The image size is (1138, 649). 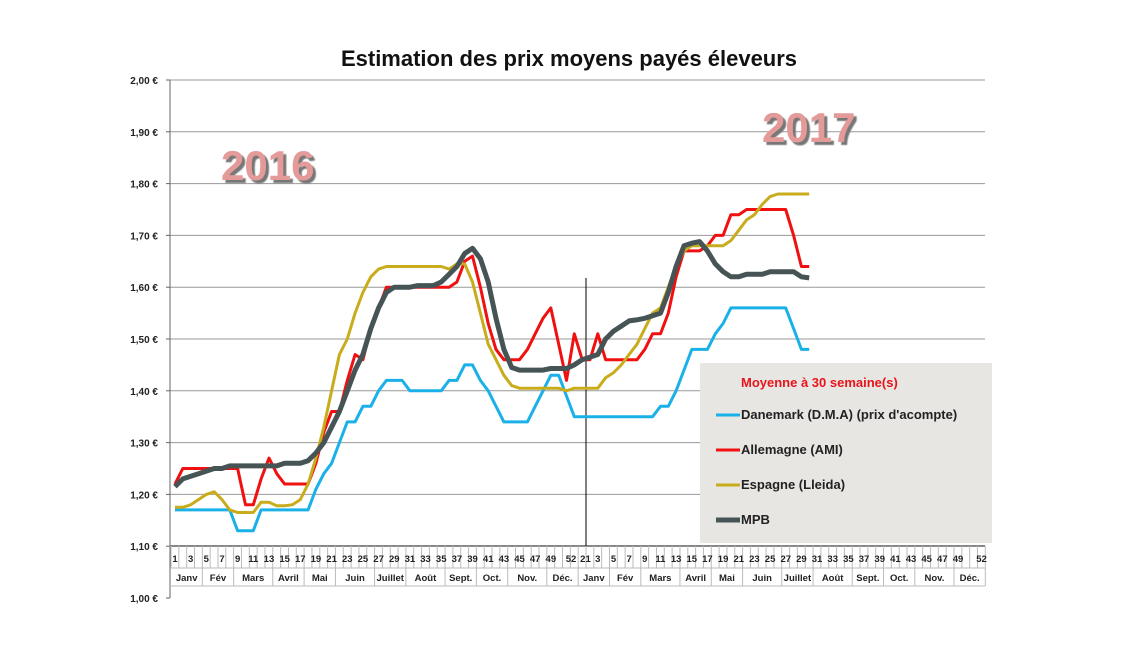 I want to click on legend-label: Danemark (D.M.A) (prix d'acompte), so click(x=849, y=414).